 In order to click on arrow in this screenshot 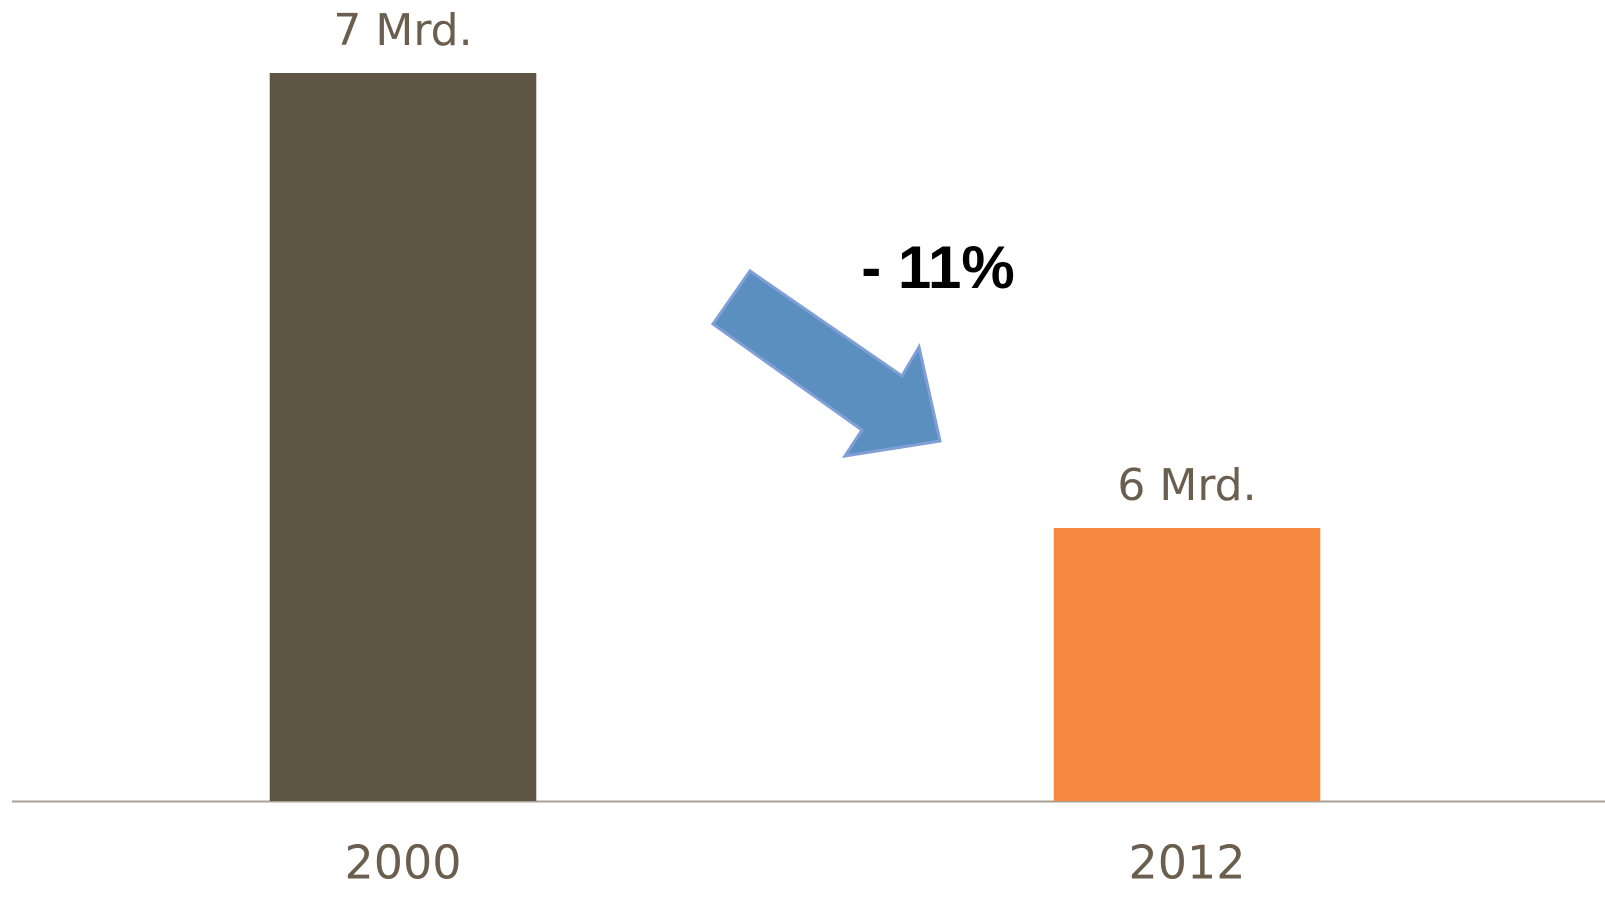, I will do `click(826, 363)`.